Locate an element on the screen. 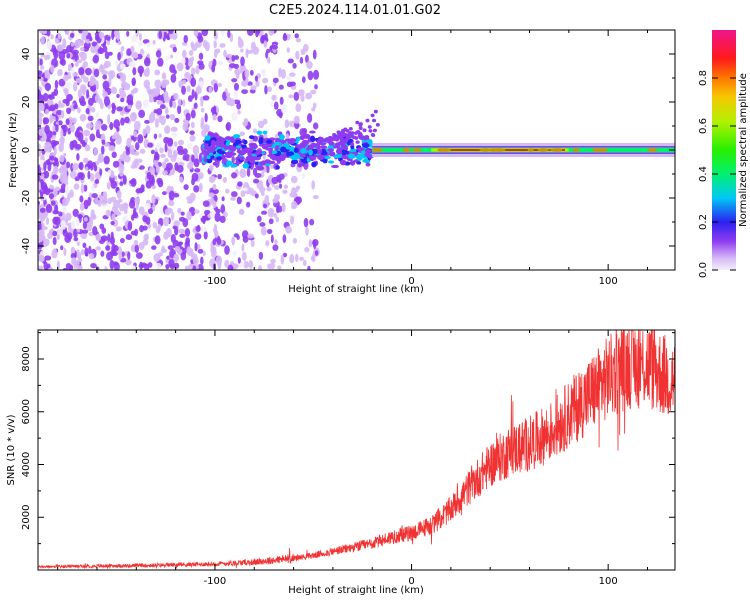 The image size is (750, 600). spectrogram-y-tick-label: 20 is located at coordinates (26, 102).